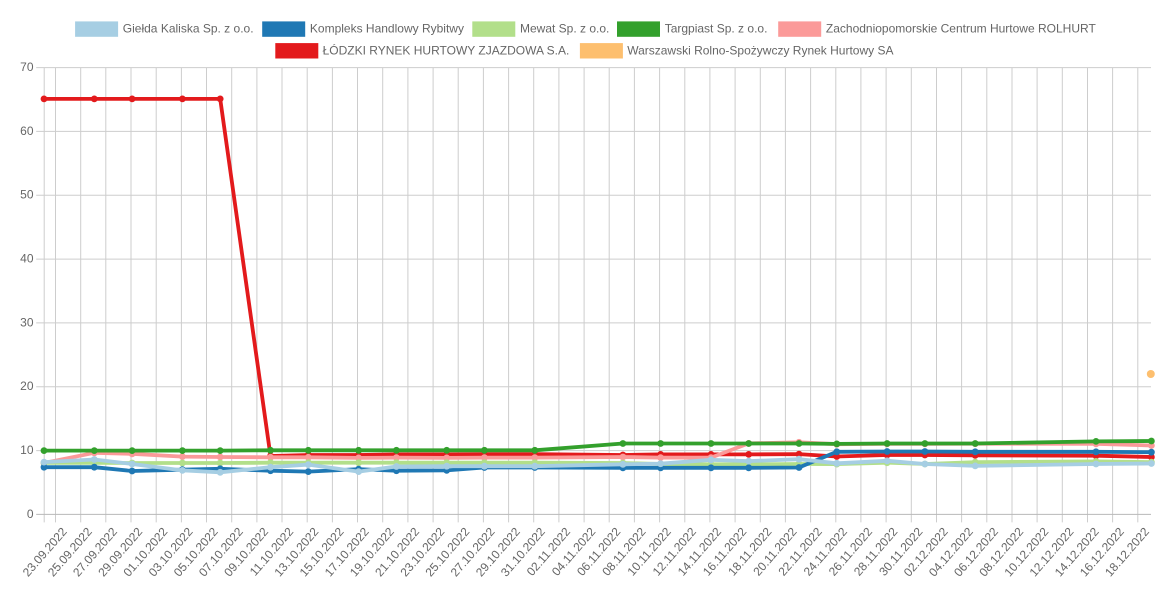 This screenshot has width=1166, height=597. Describe the element at coordinates (716, 29) in the screenshot. I see `svg-text: Targpiast Sp. z o.o.` at that location.